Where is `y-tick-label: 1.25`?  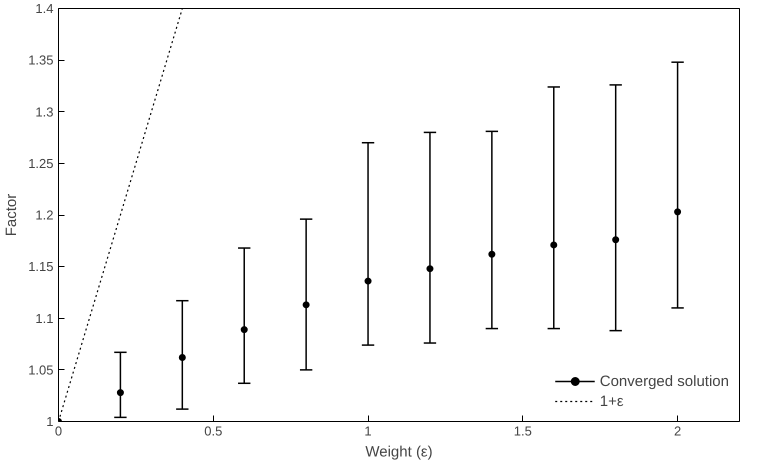 y-tick-label: 1.25 is located at coordinates (41, 163).